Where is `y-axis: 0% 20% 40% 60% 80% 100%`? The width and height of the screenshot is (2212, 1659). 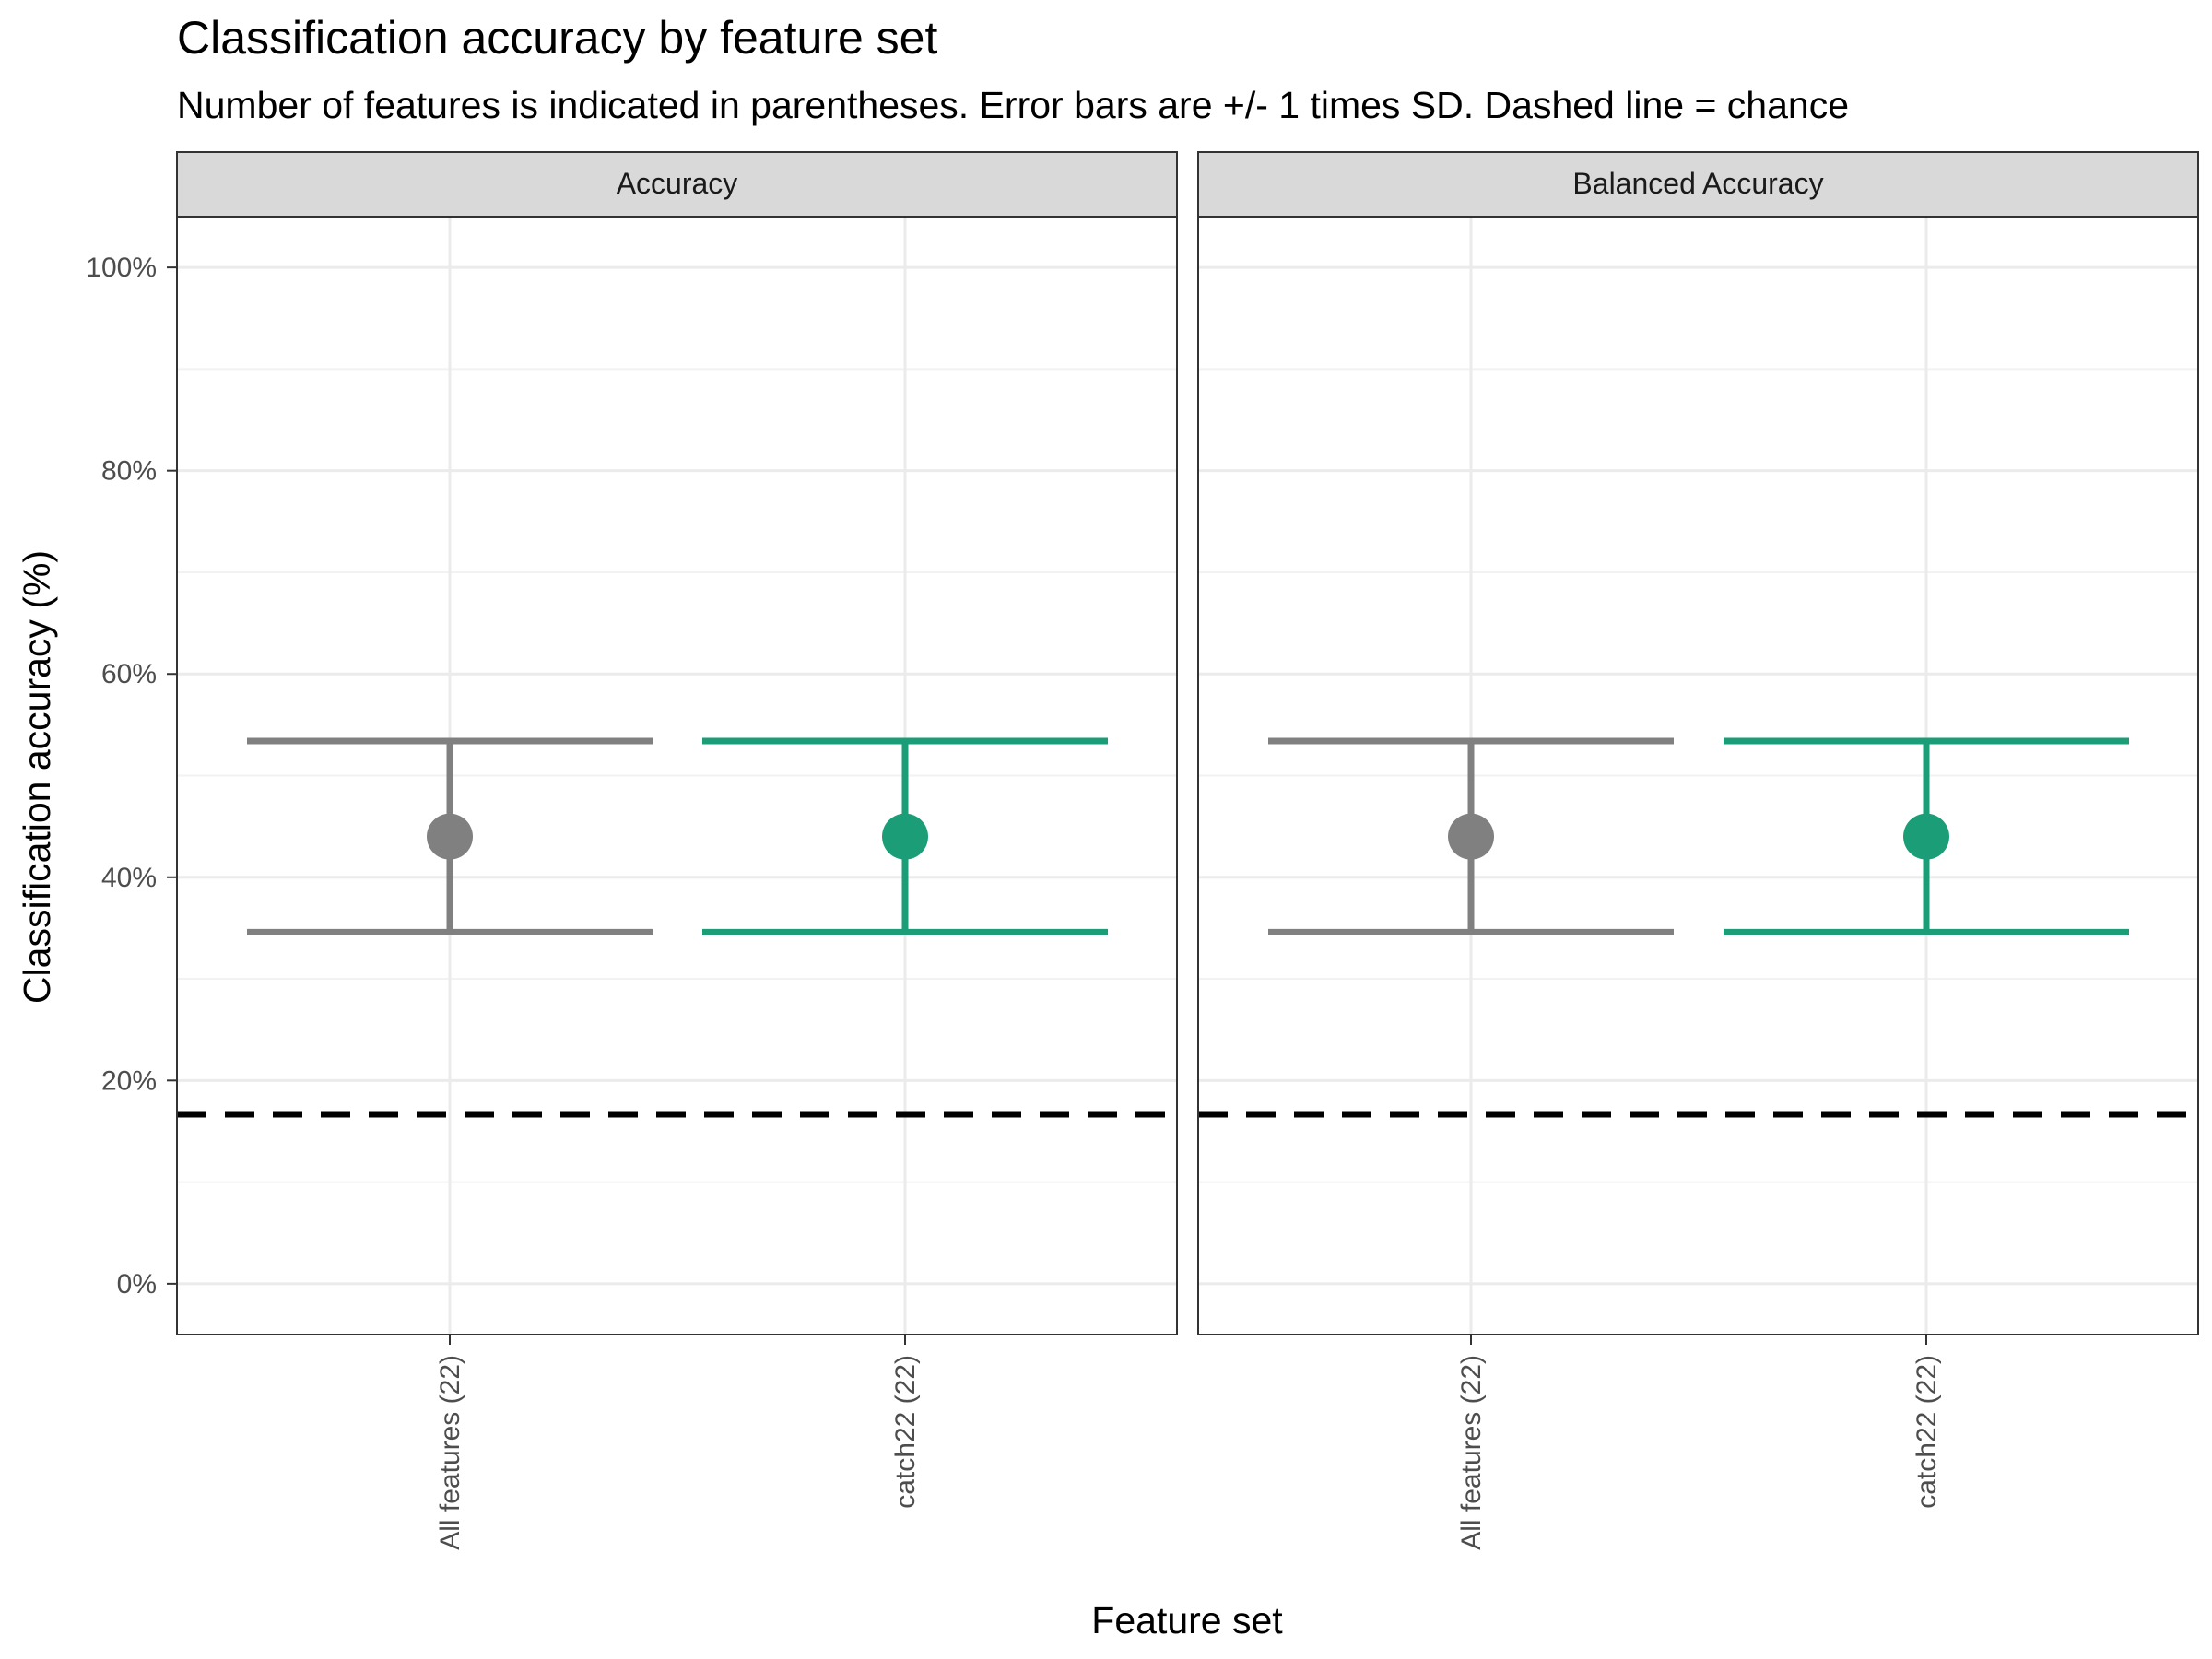
y-axis: 0% 20% 40% 60% 80% 100% is located at coordinates (131, 776).